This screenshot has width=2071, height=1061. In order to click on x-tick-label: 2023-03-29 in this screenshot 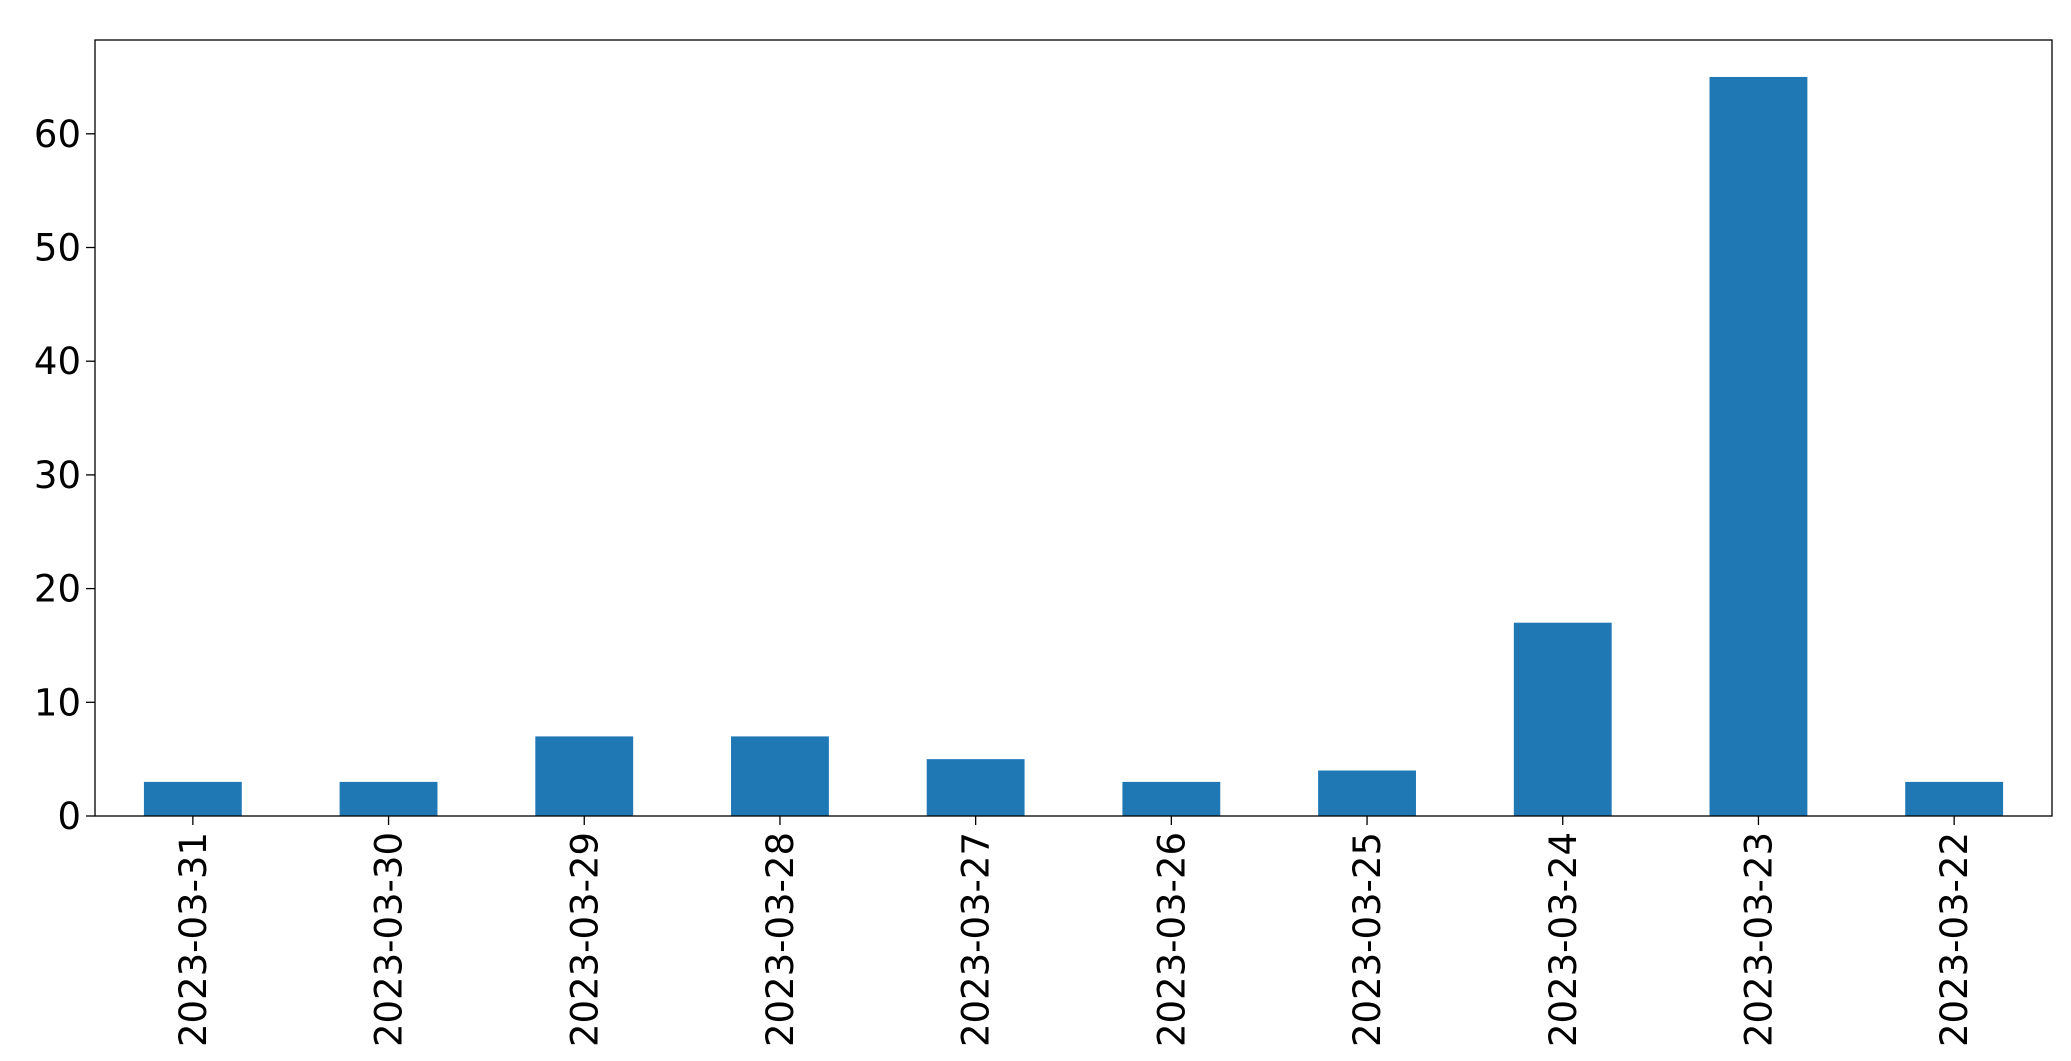, I will do `click(584, 939)`.